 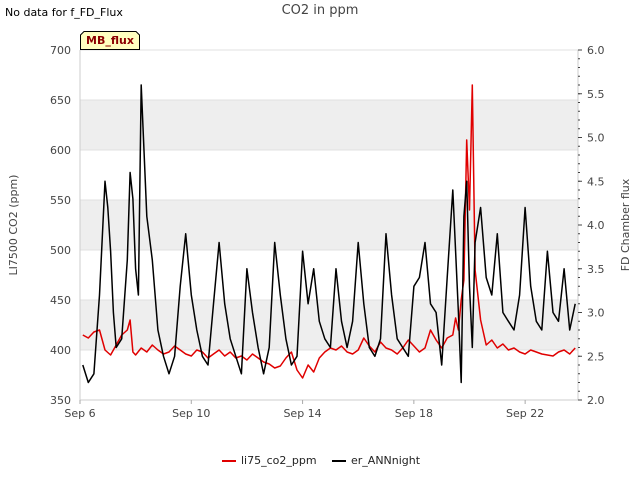 What do you see at coordinates (279, 460) in the screenshot?
I see `legend-label-li75: li75_co2_ppm` at bounding box center [279, 460].